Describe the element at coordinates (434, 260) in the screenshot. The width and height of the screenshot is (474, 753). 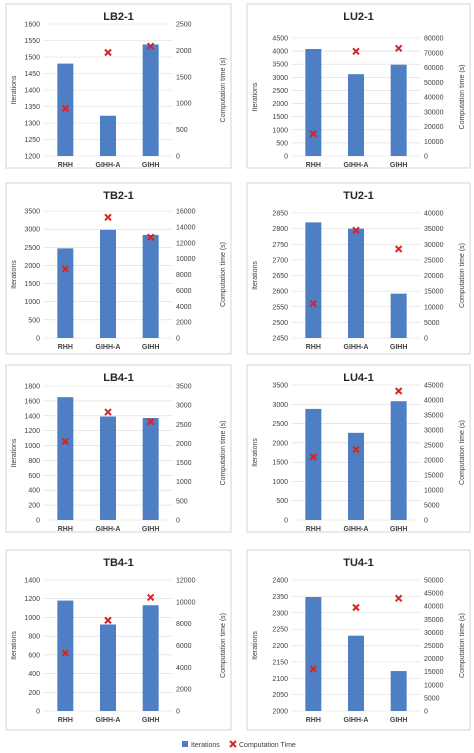
I see `right-tick-label: 25000` at that location.